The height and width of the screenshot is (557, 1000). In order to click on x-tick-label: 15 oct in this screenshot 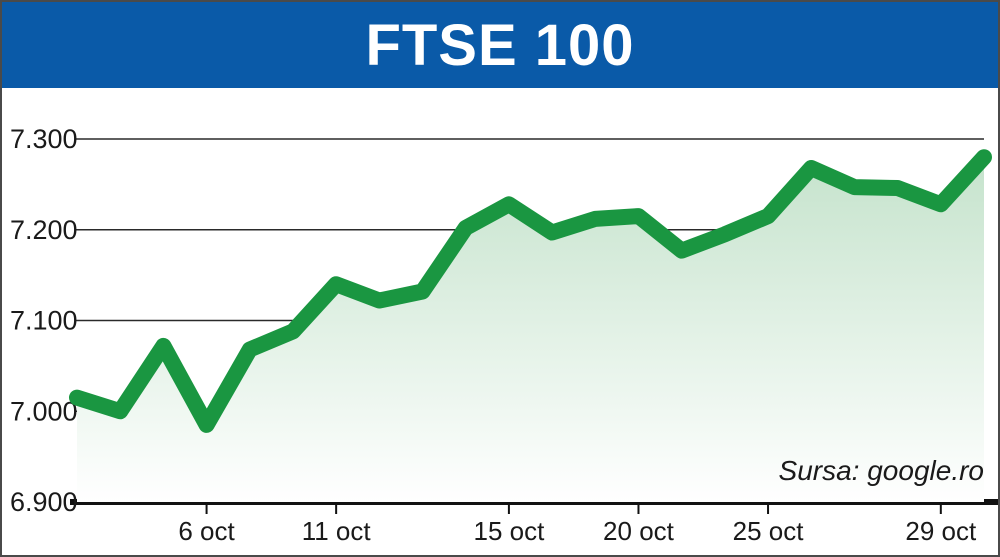, I will do `click(509, 531)`.